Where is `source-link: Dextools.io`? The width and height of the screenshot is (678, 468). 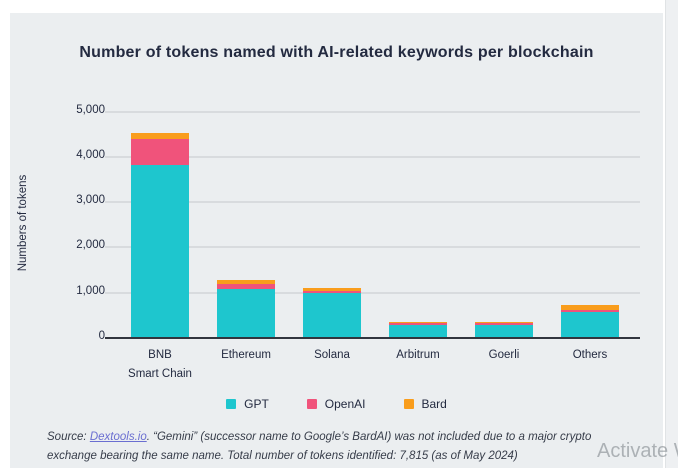
source-link: Dextools.io is located at coordinates (118, 437).